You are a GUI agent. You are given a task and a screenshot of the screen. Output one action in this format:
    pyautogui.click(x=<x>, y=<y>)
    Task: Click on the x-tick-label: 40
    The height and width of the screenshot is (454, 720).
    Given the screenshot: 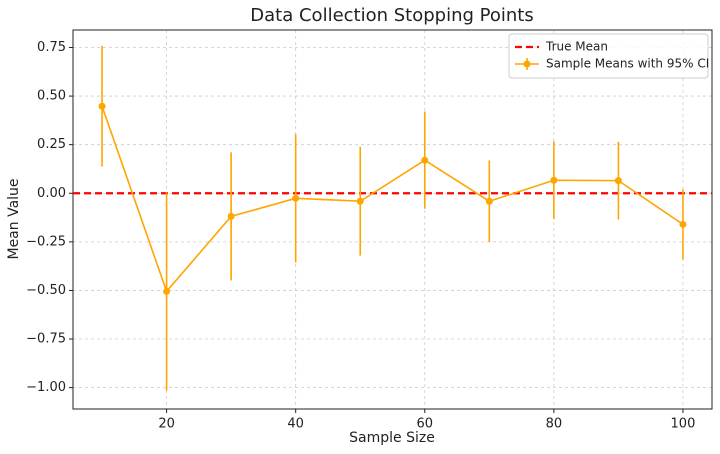 What is the action you would take?
    pyautogui.click(x=295, y=424)
    